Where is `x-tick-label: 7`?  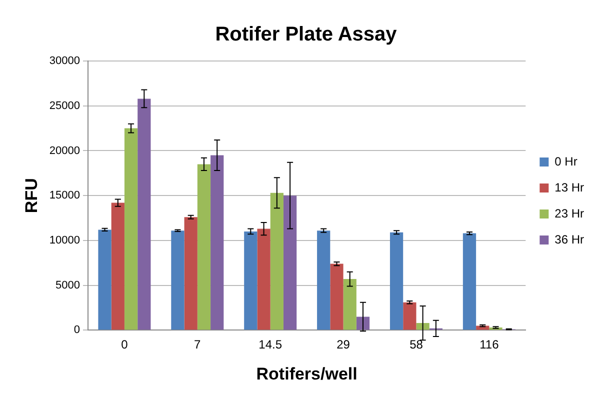
x-tick-label: 7 is located at coordinates (198, 345).